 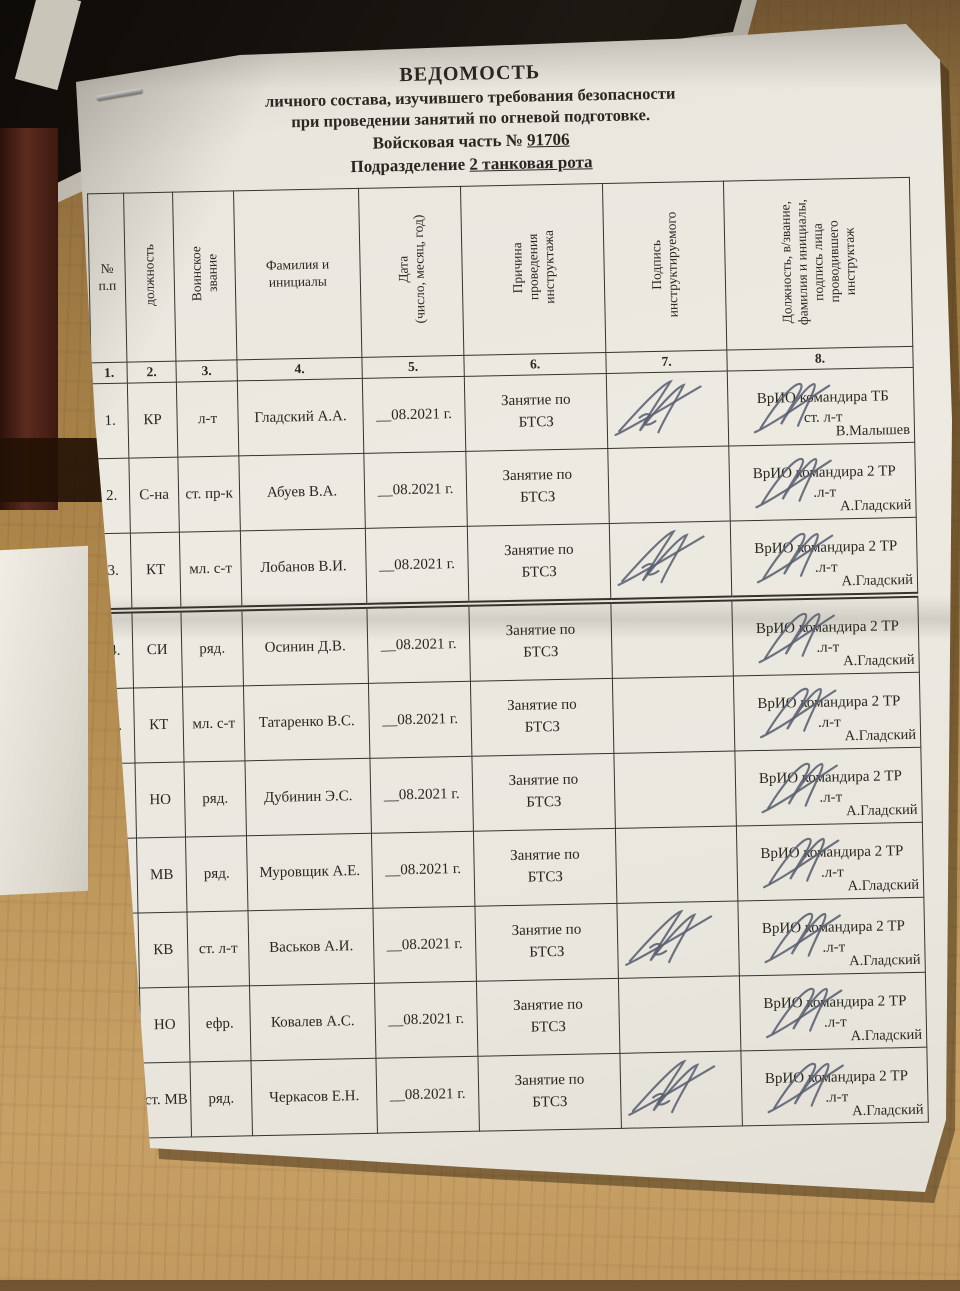 What do you see at coordinates (204, 276) in the screenshot?
I see `header-rank: Воинское звание` at bounding box center [204, 276].